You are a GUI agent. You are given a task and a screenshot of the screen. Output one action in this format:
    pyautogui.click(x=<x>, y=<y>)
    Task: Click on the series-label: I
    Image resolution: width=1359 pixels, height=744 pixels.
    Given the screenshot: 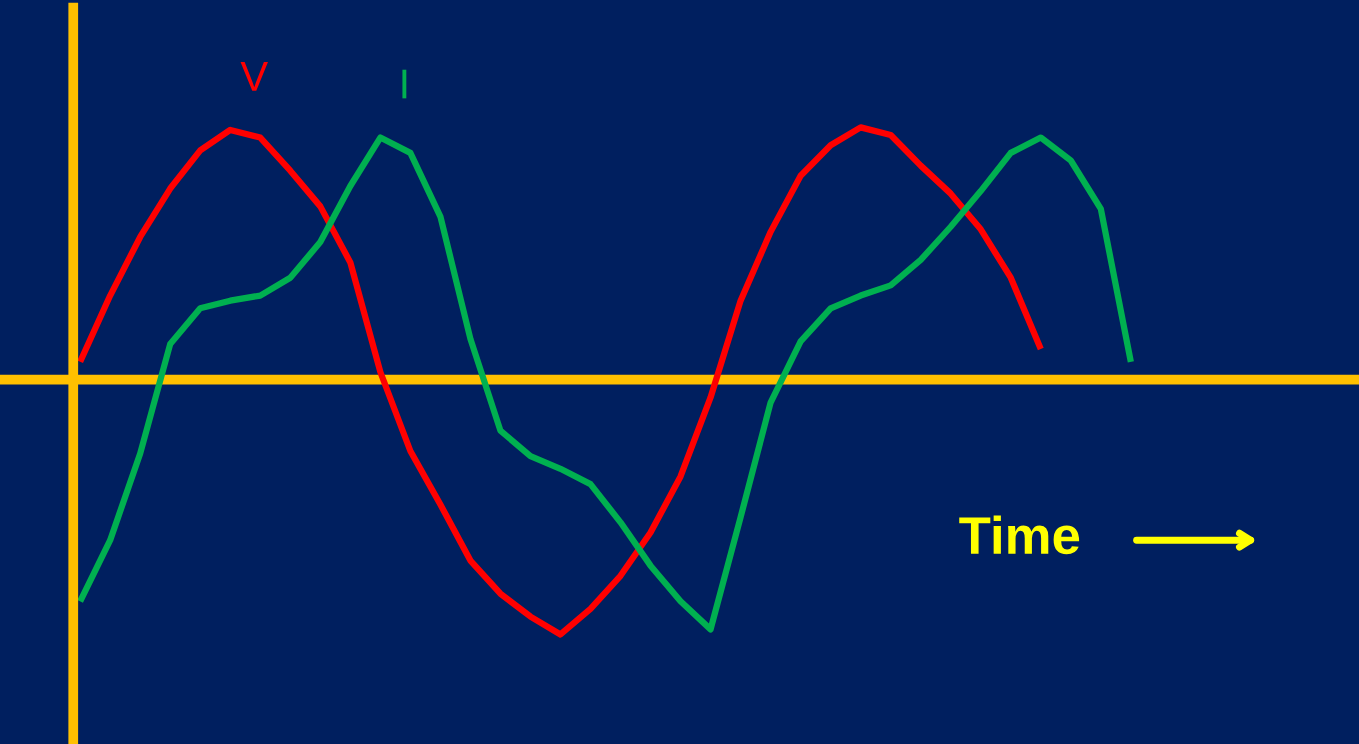 What is the action you would take?
    pyautogui.click(x=404, y=84)
    